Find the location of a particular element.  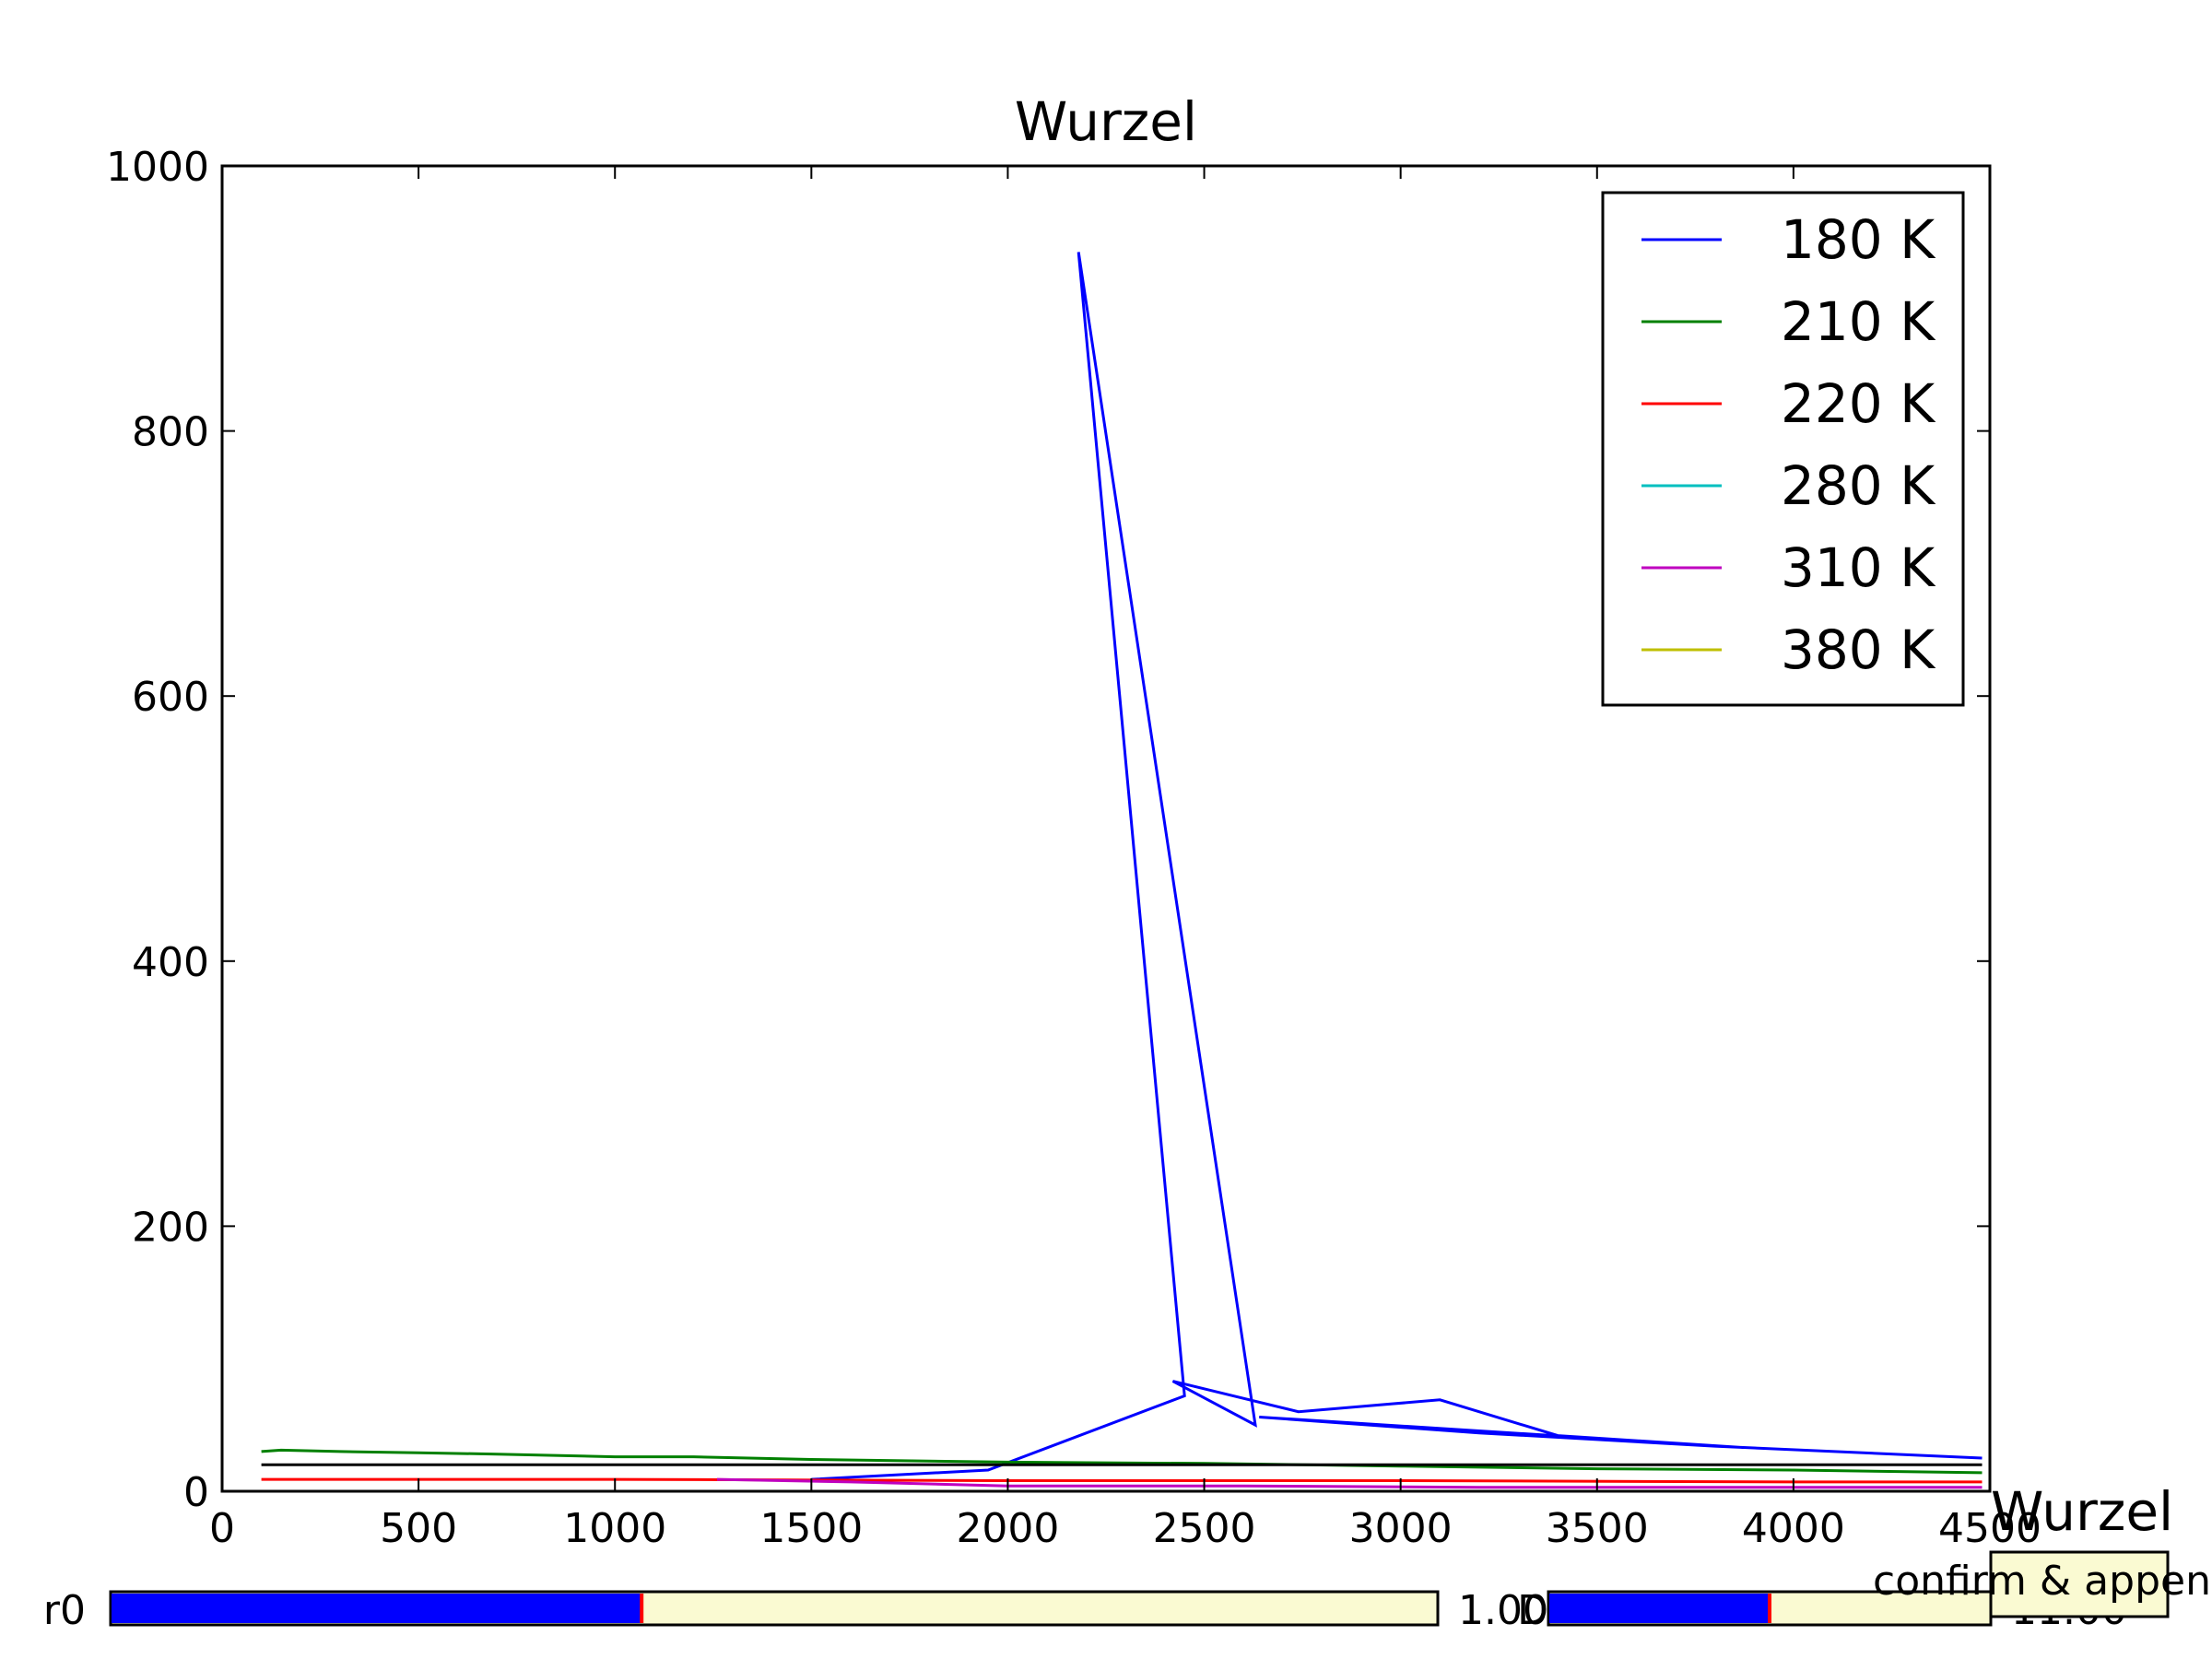

r0-slider-label: r0 is located at coordinates (64, 1610).